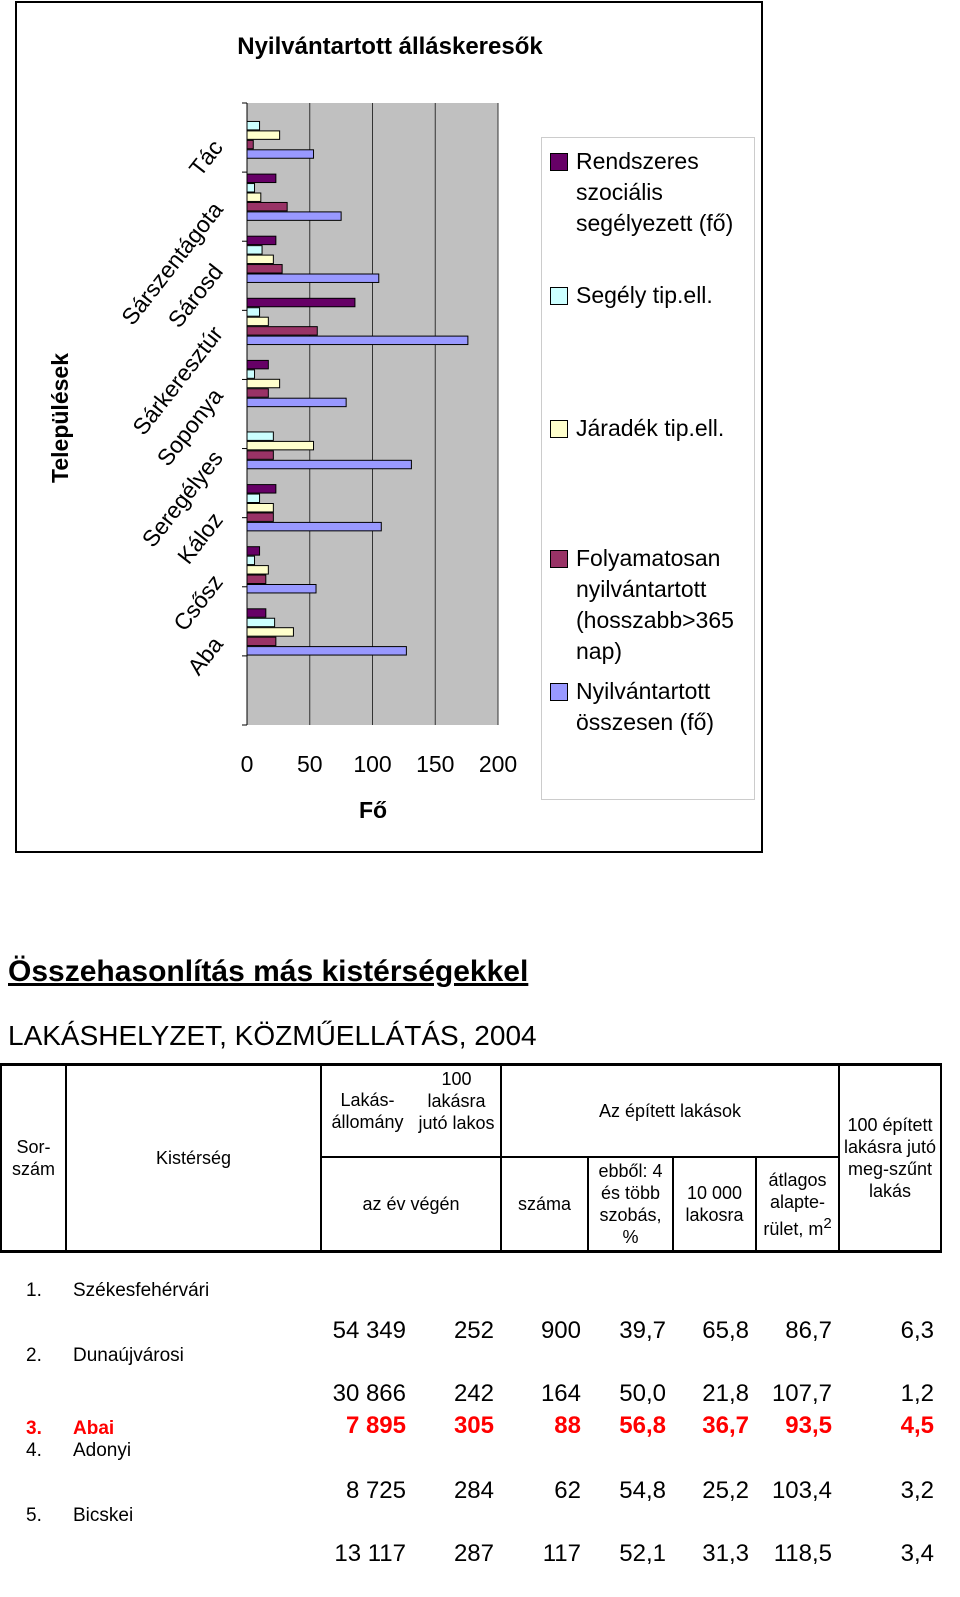  What do you see at coordinates (725, 1330) in the screenshot?
I see `table-cell: 65,8` at bounding box center [725, 1330].